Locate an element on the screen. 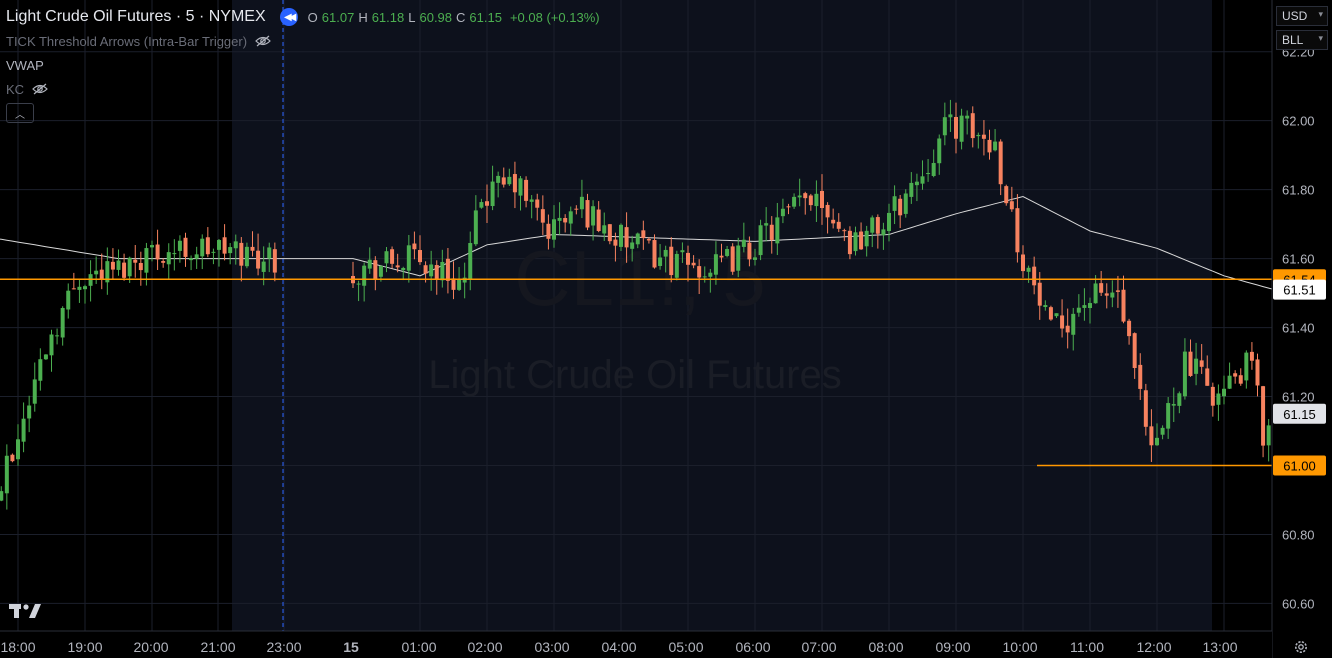 This screenshot has height=658, width=1332. price-tick-label: 60.80 is located at coordinates (1298, 534).